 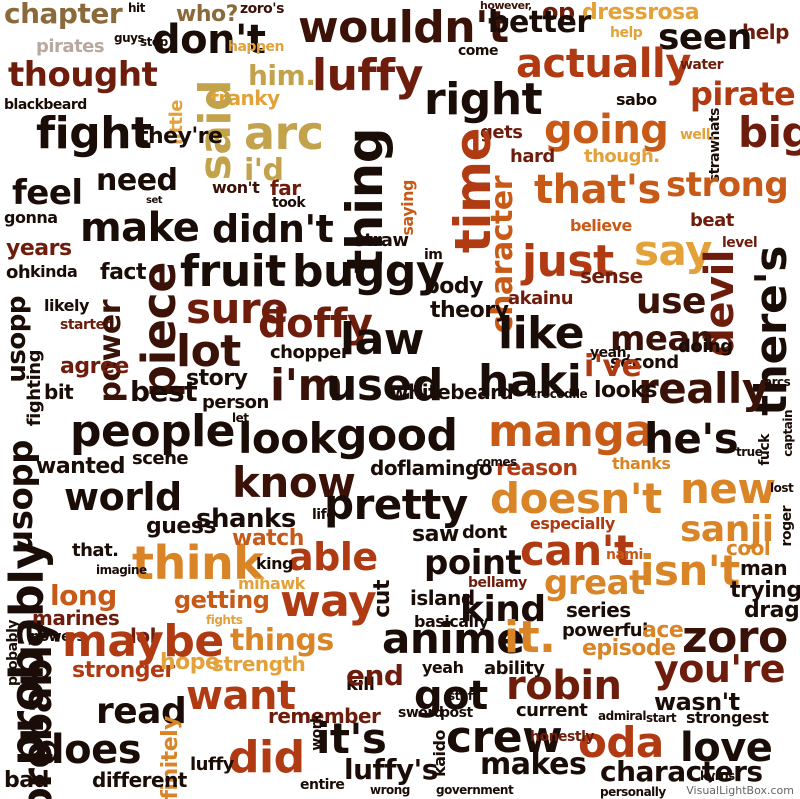 What do you see at coordinates (129, 38) in the screenshot?
I see `word: guys` at bounding box center [129, 38].